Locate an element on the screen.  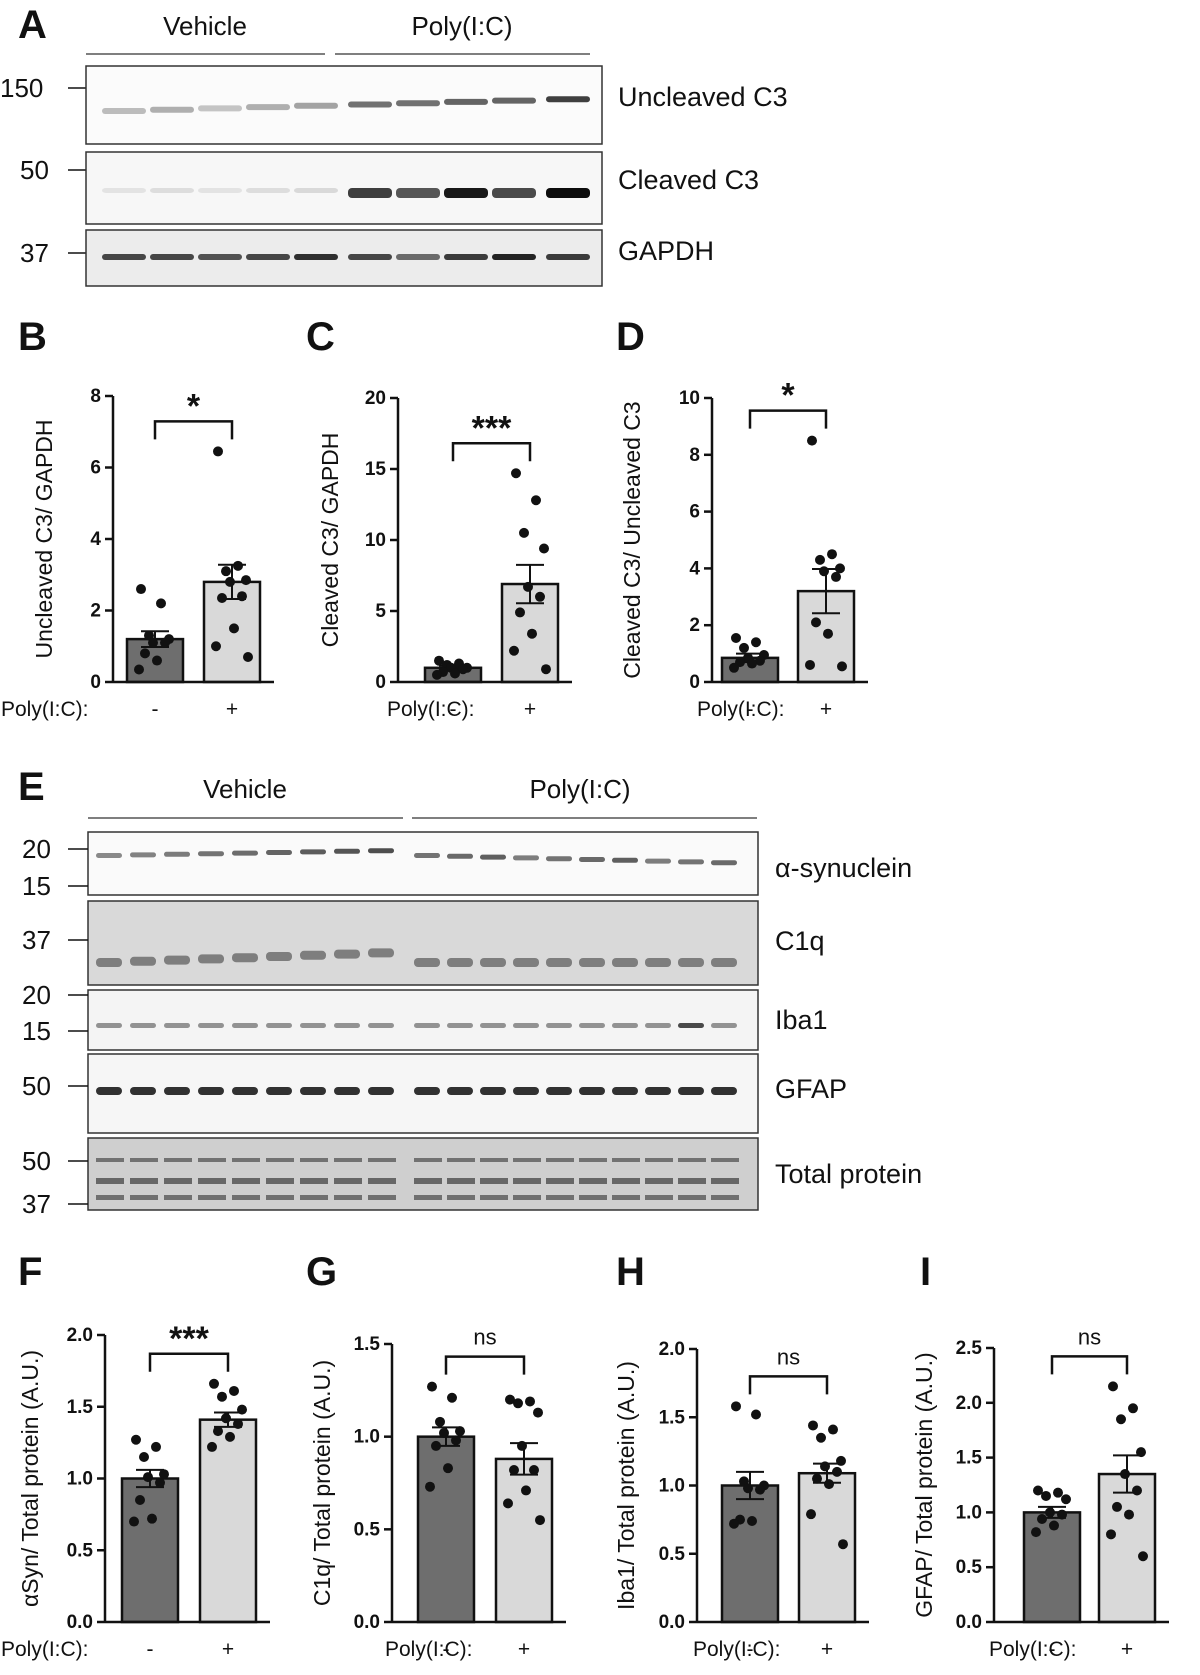
chart-f-bar-polyic is located at coordinates (228, 1521).